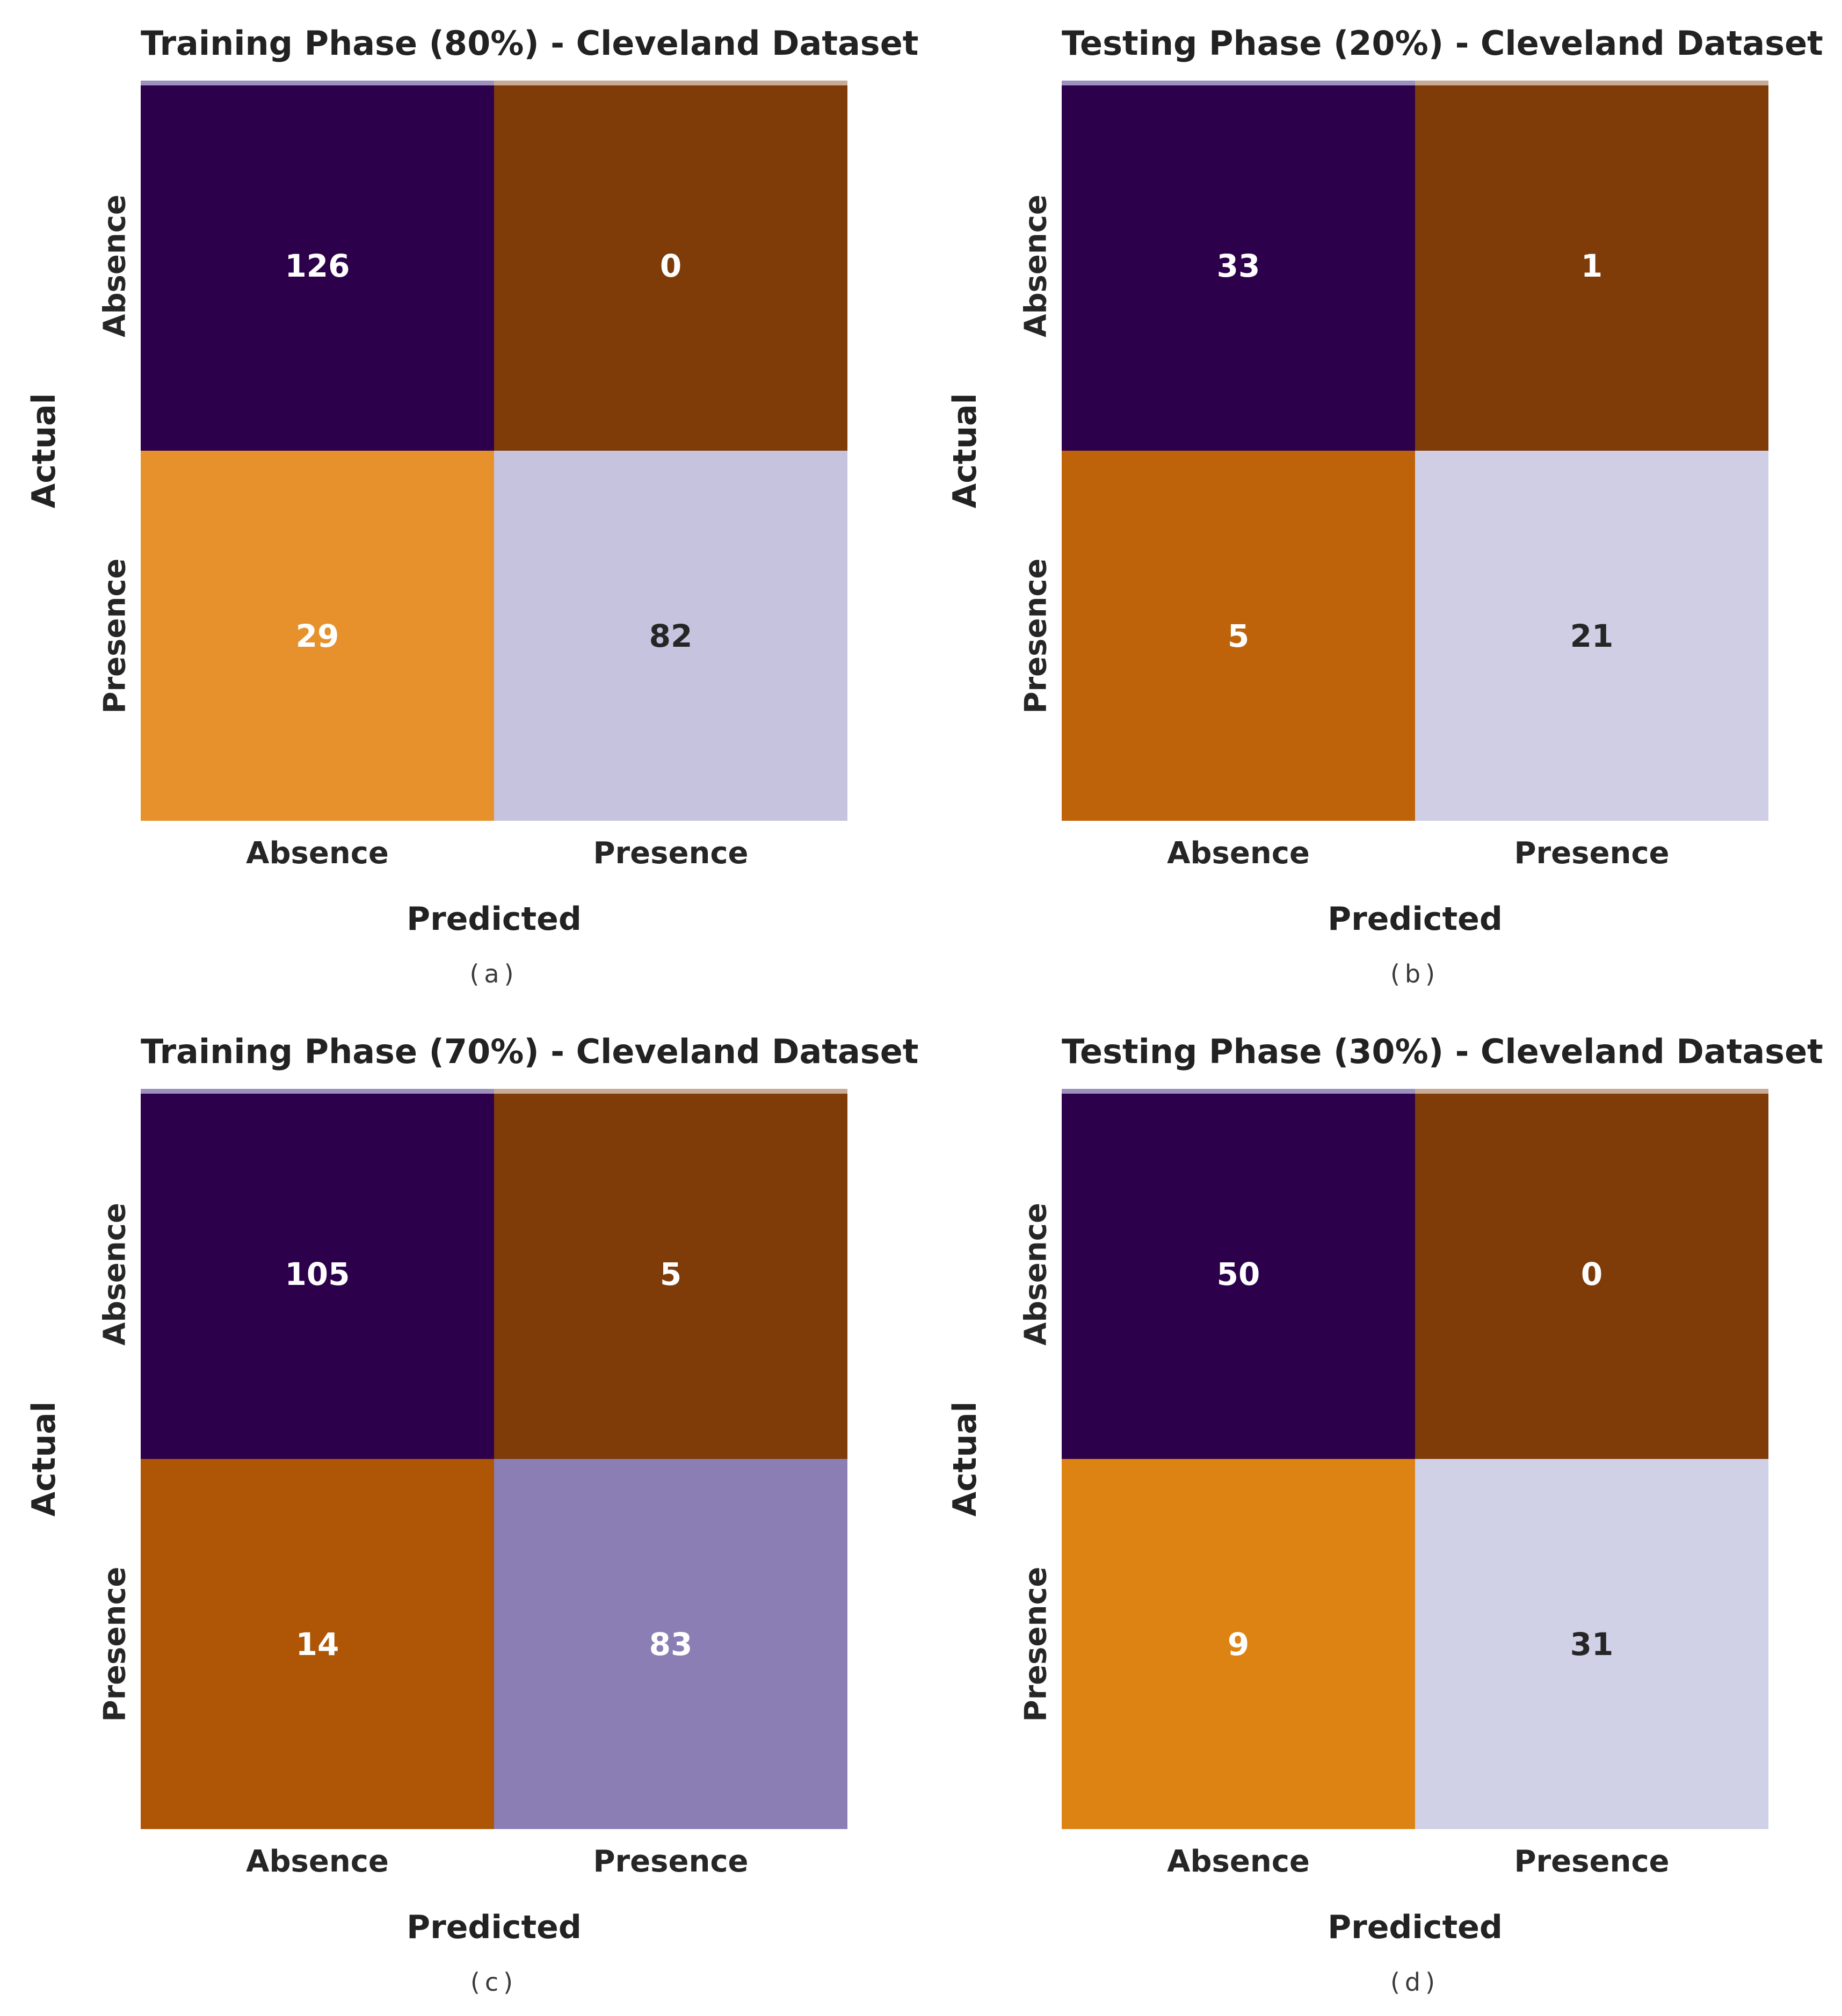  I want to click on panel-title: Training Phase (80%) - Cleveland Dataset, so click(530, 43).